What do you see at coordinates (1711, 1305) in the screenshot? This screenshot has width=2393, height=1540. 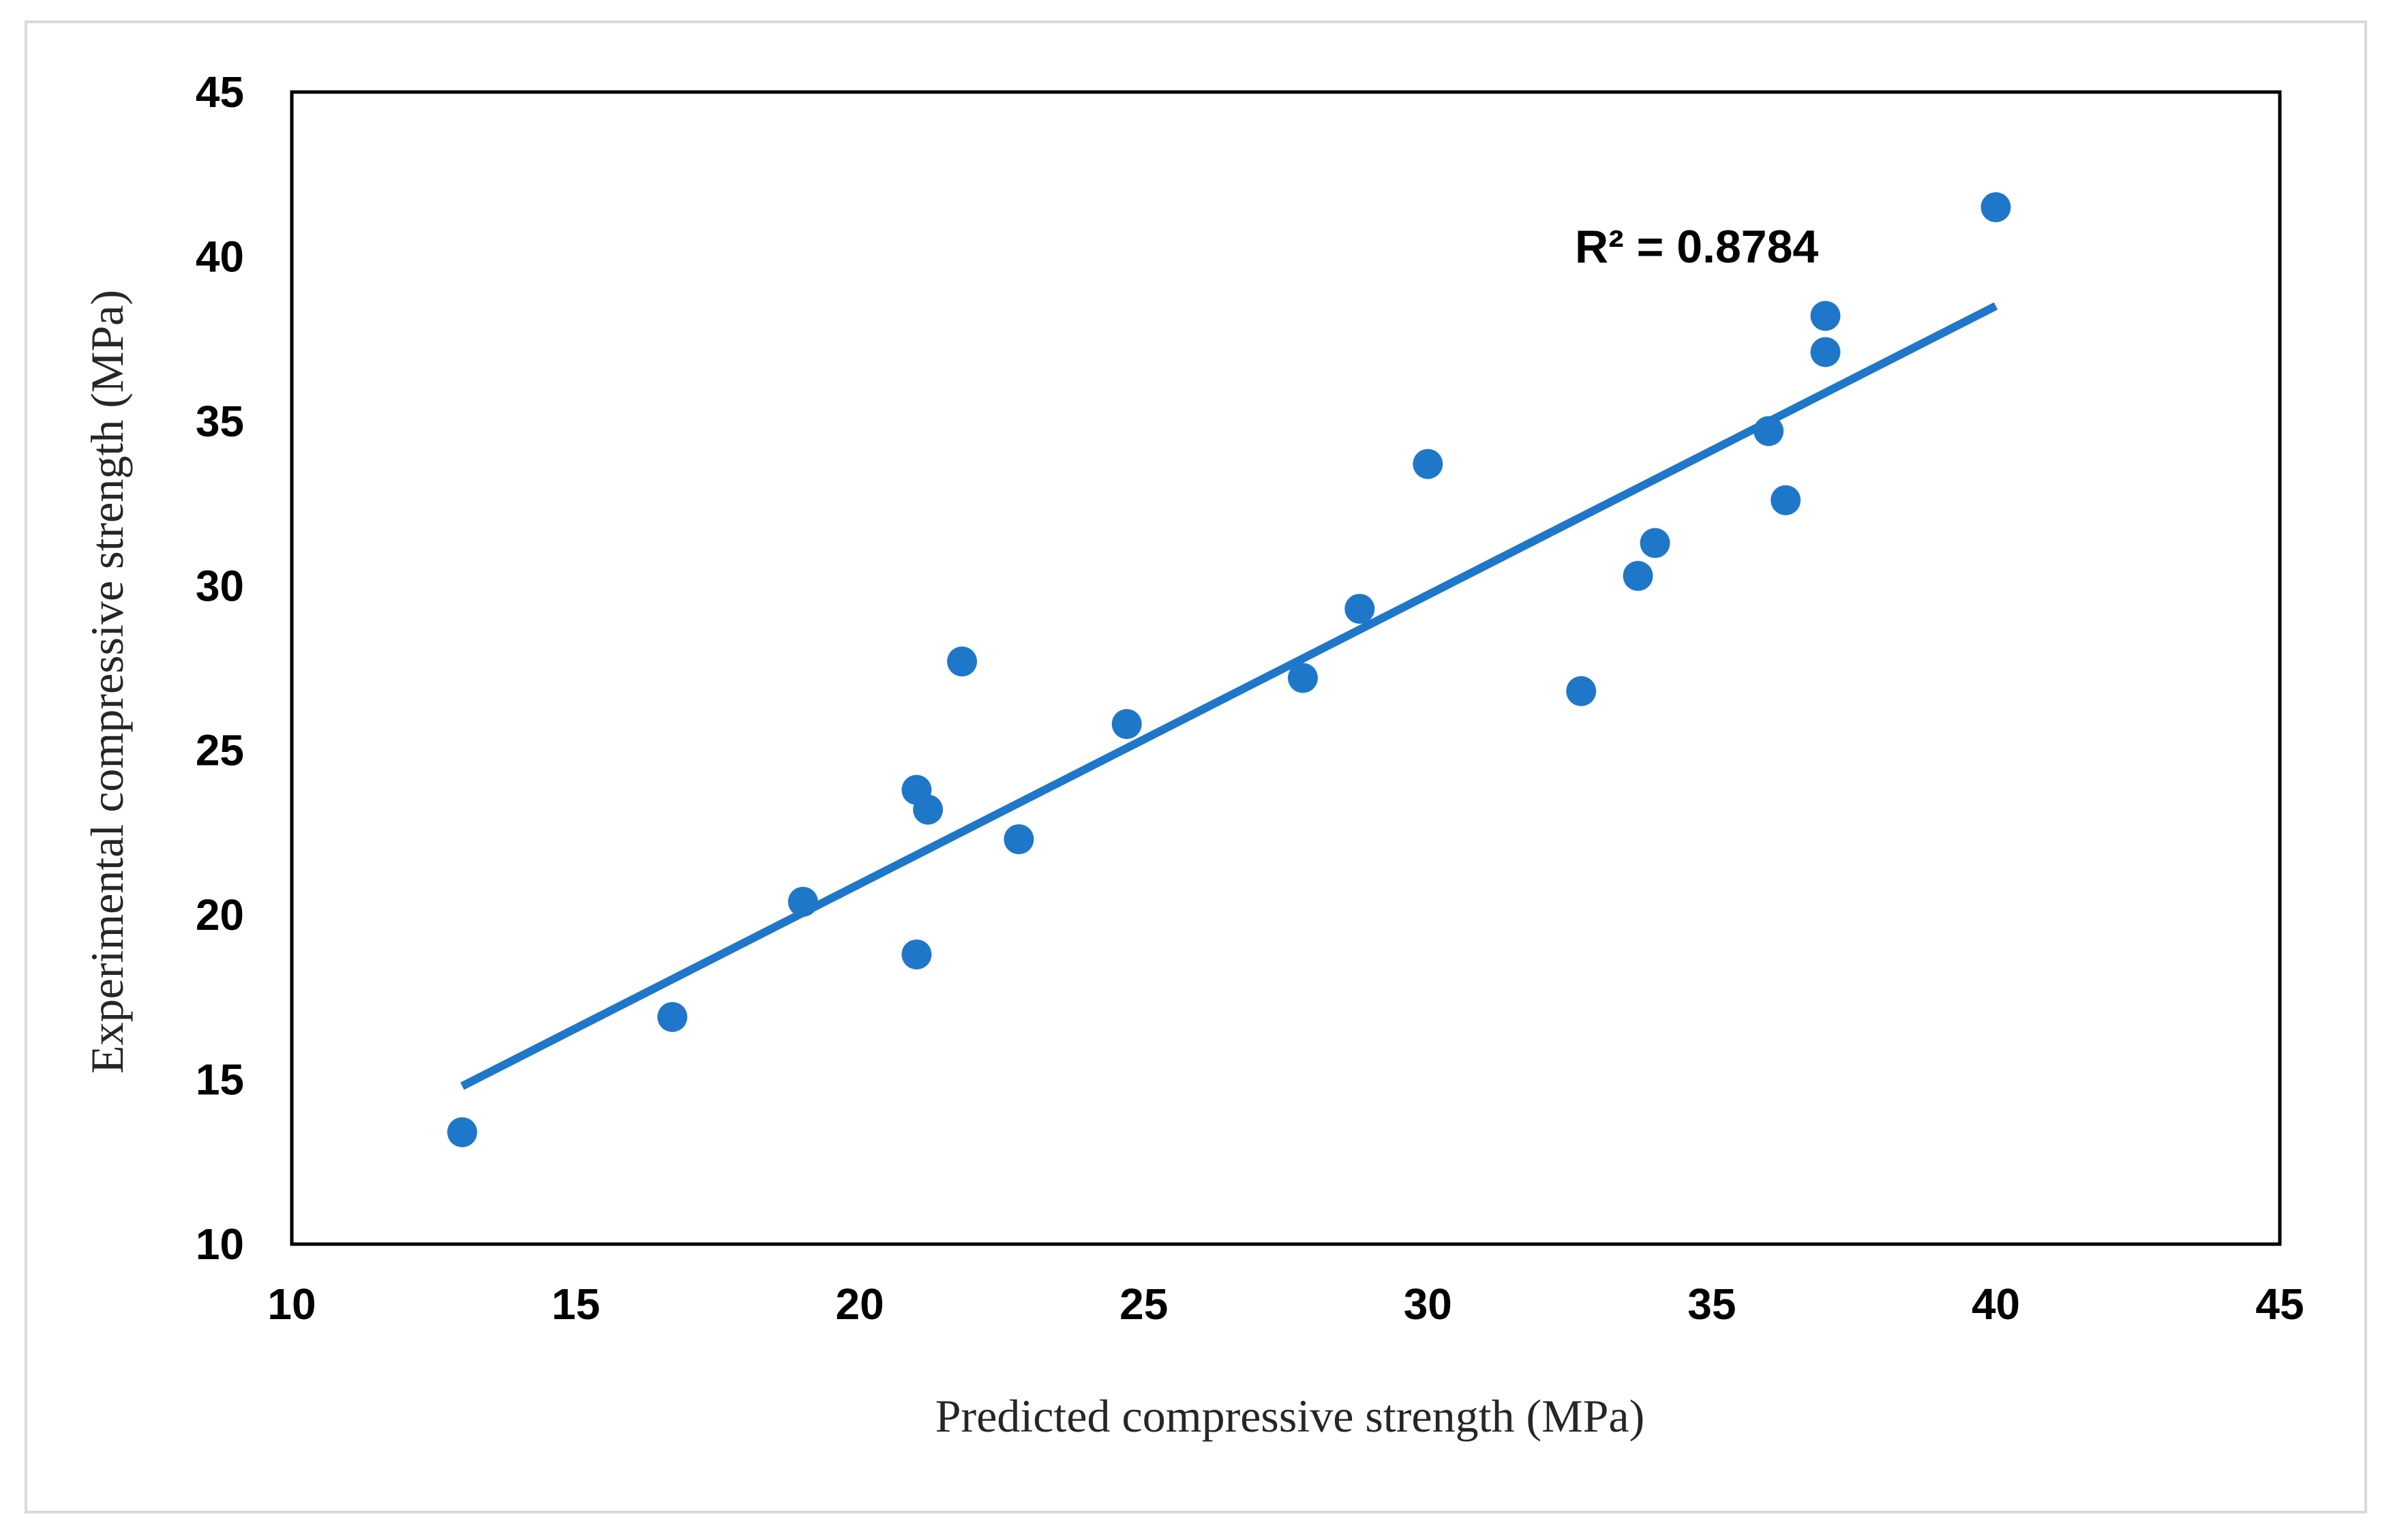 I see `x-tick-label: 35` at bounding box center [1711, 1305].